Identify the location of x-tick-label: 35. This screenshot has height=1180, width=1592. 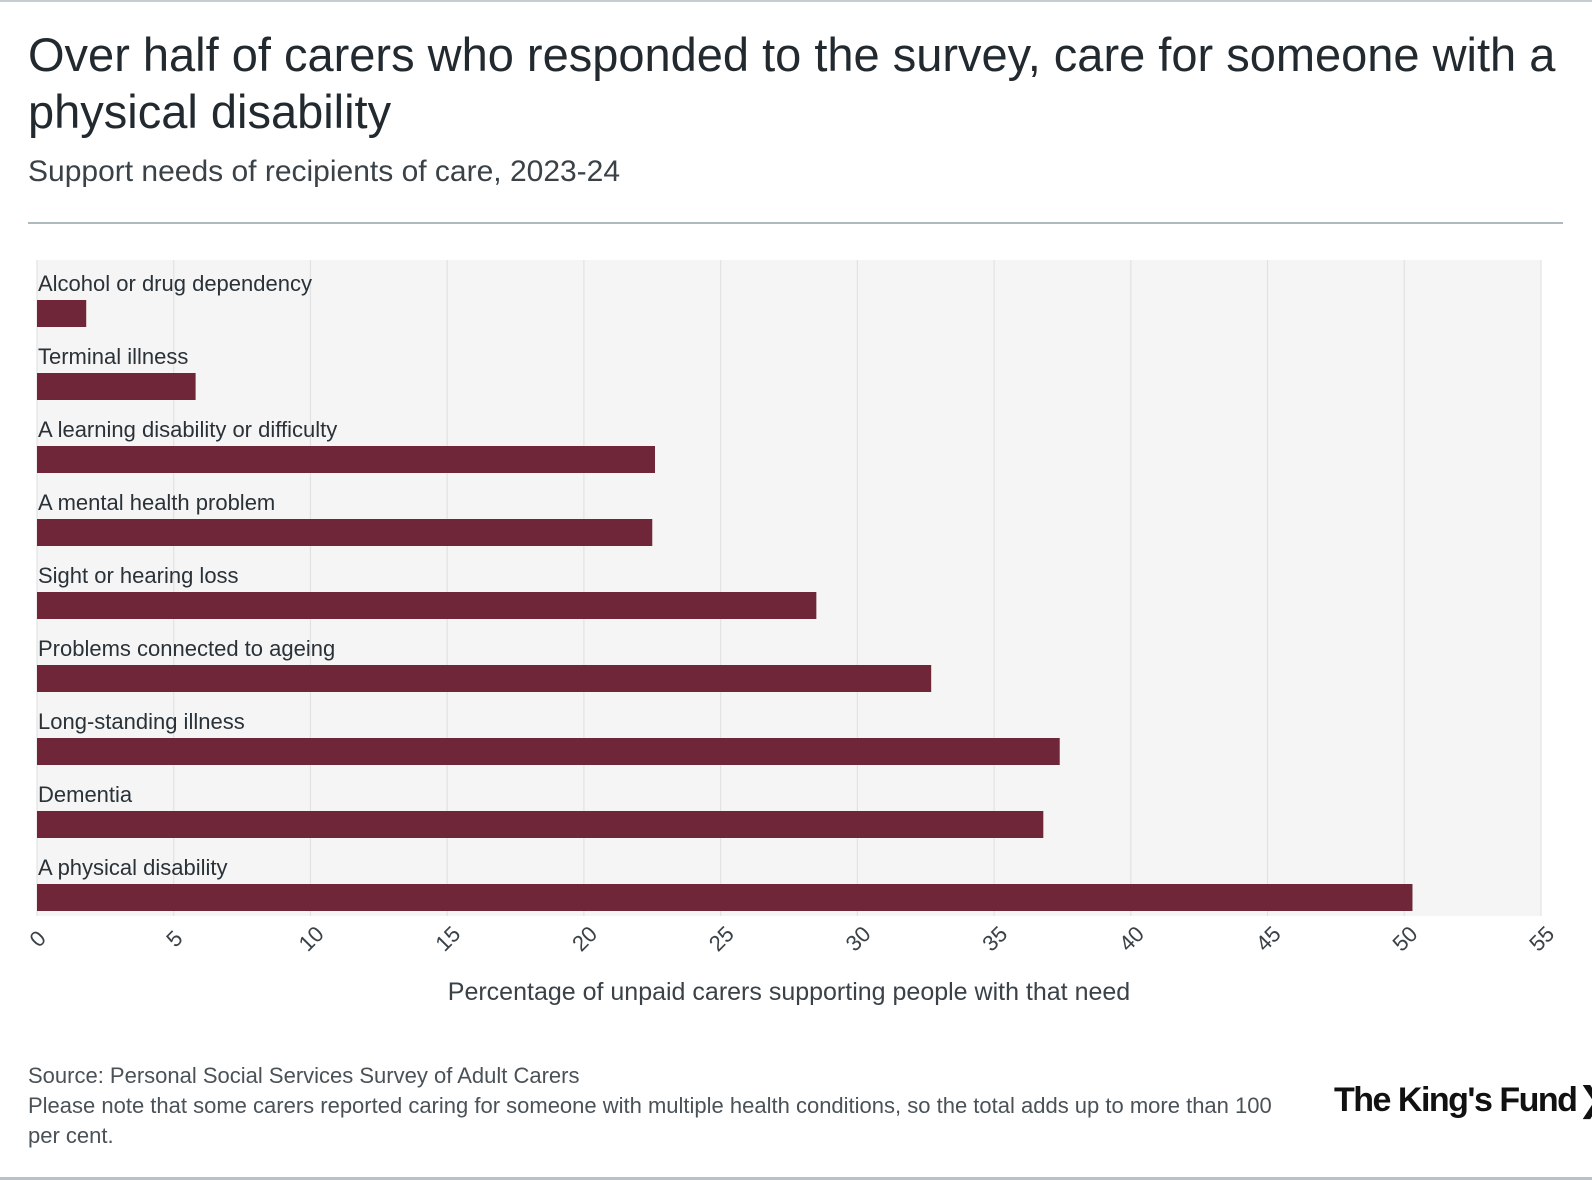
(994, 938).